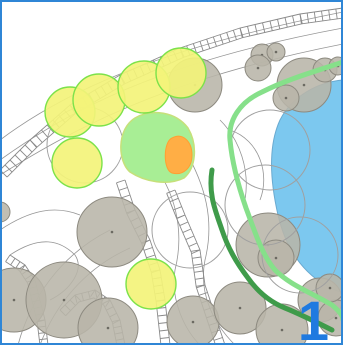 The height and width of the screenshot is (345, 343). What do you see at coordinates (313, 317) in the screenshot?
I see `page-number: 1` at bounding box center [313, 317].